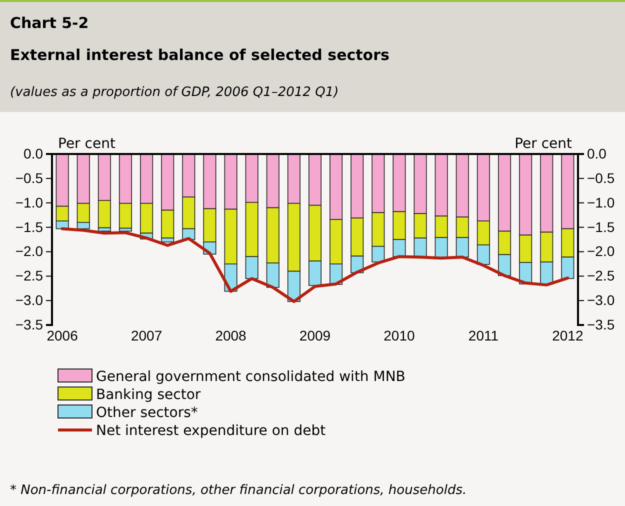 The width and height of the screenshot is (625, 506). Describe the element at coordinates (174, 92) in the screenshot. I see `text: (values as a proportion of GDP, 2006 Q1–2012 Q1)` at that location.